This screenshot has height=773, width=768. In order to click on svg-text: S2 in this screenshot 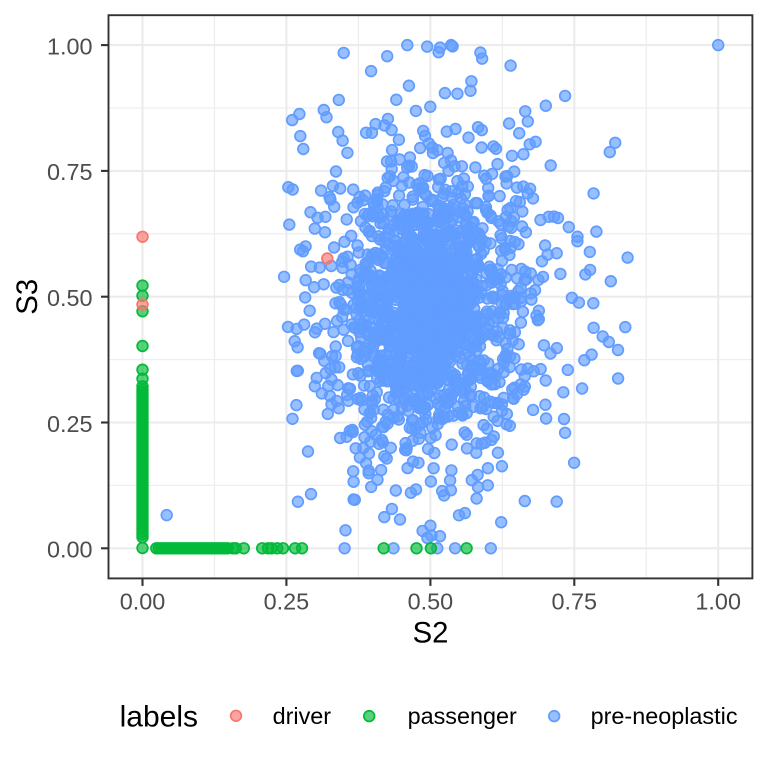, I will do `click(431, 632)`.